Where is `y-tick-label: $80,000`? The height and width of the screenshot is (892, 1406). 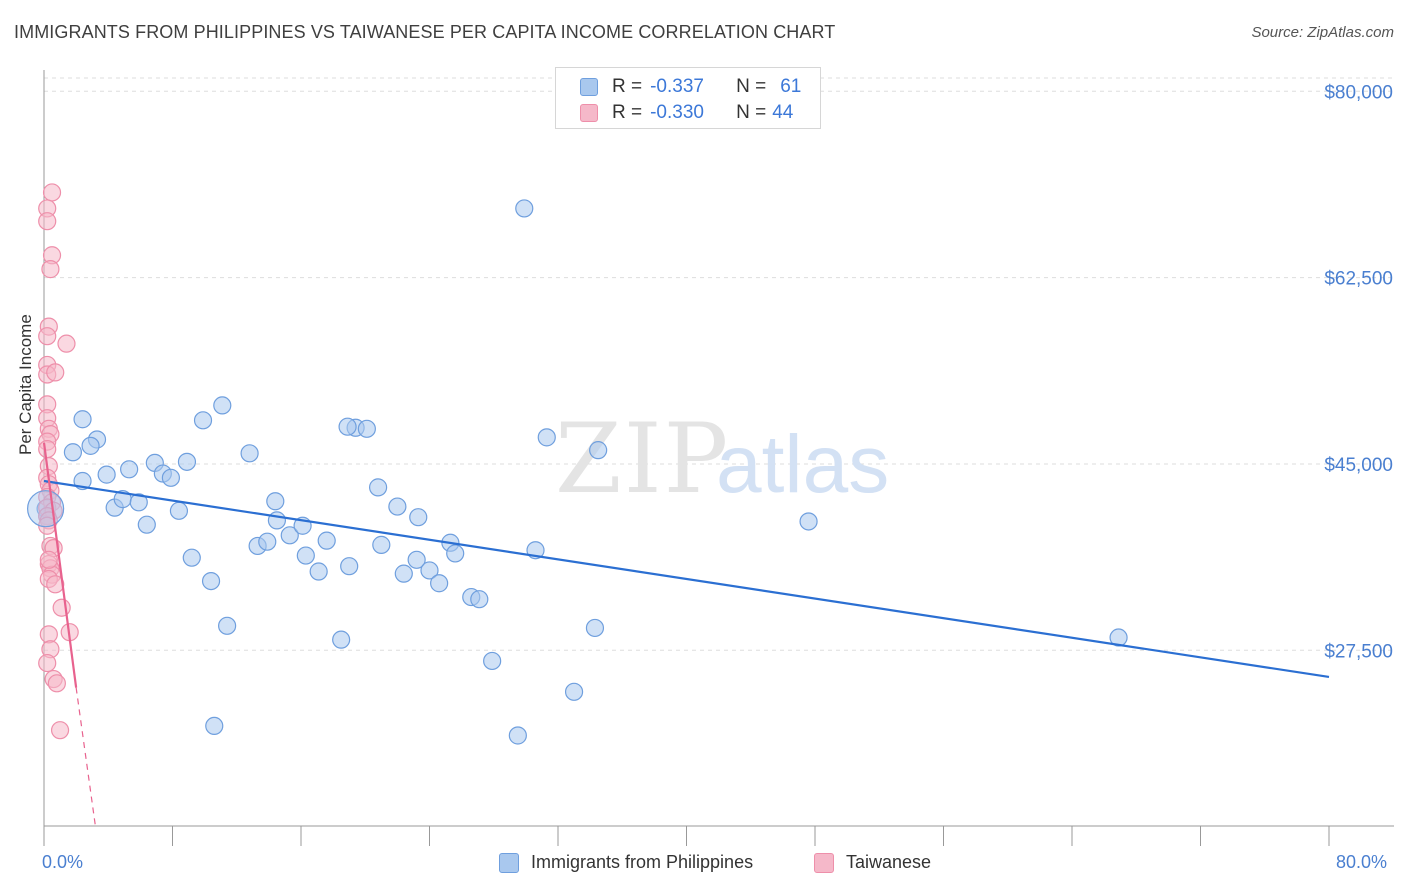 y-tick-label: $80,000 is located at coordinates (1358, 92).